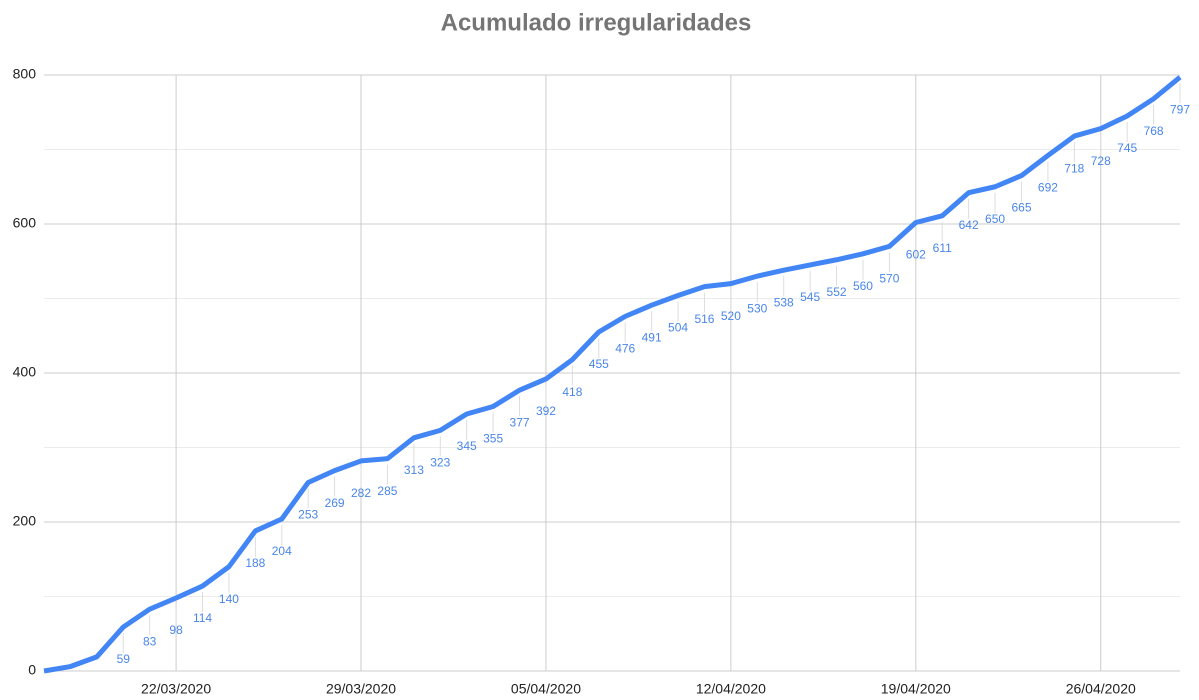 This screenshot has width=1199, height=700. Describe the element at coordinates (25, 74) in the screenshot. I see `y-tick-label: 800` at that location.